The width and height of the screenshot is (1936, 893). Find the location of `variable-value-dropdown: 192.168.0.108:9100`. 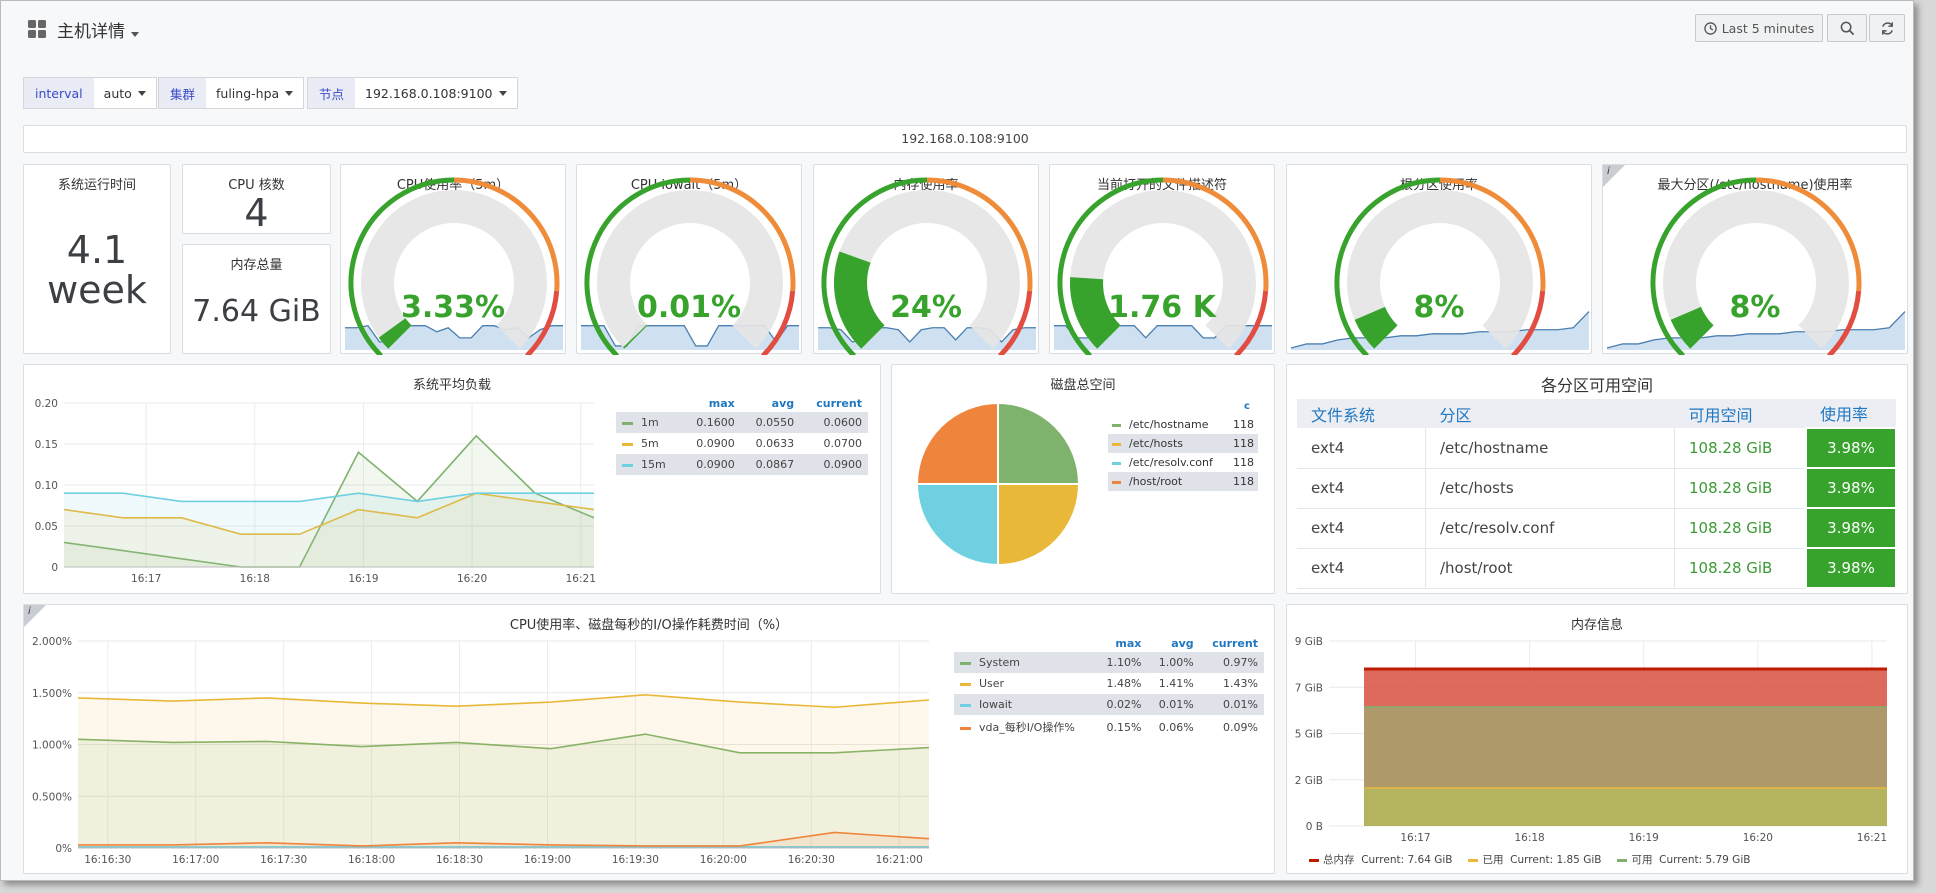

variable-value-dropdown: 192.168.0.108:9100 is located at coordinates (436, 93).